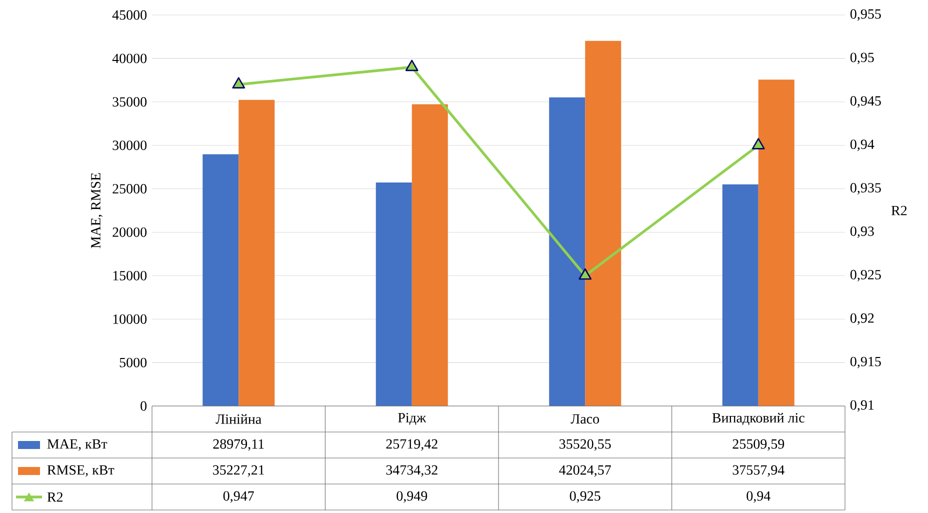 This screenshot has width=928, height=513. Describe the element at coordinates (239, 419) in the screenshot. I see `x-tick-label: Лінійна` at that location.